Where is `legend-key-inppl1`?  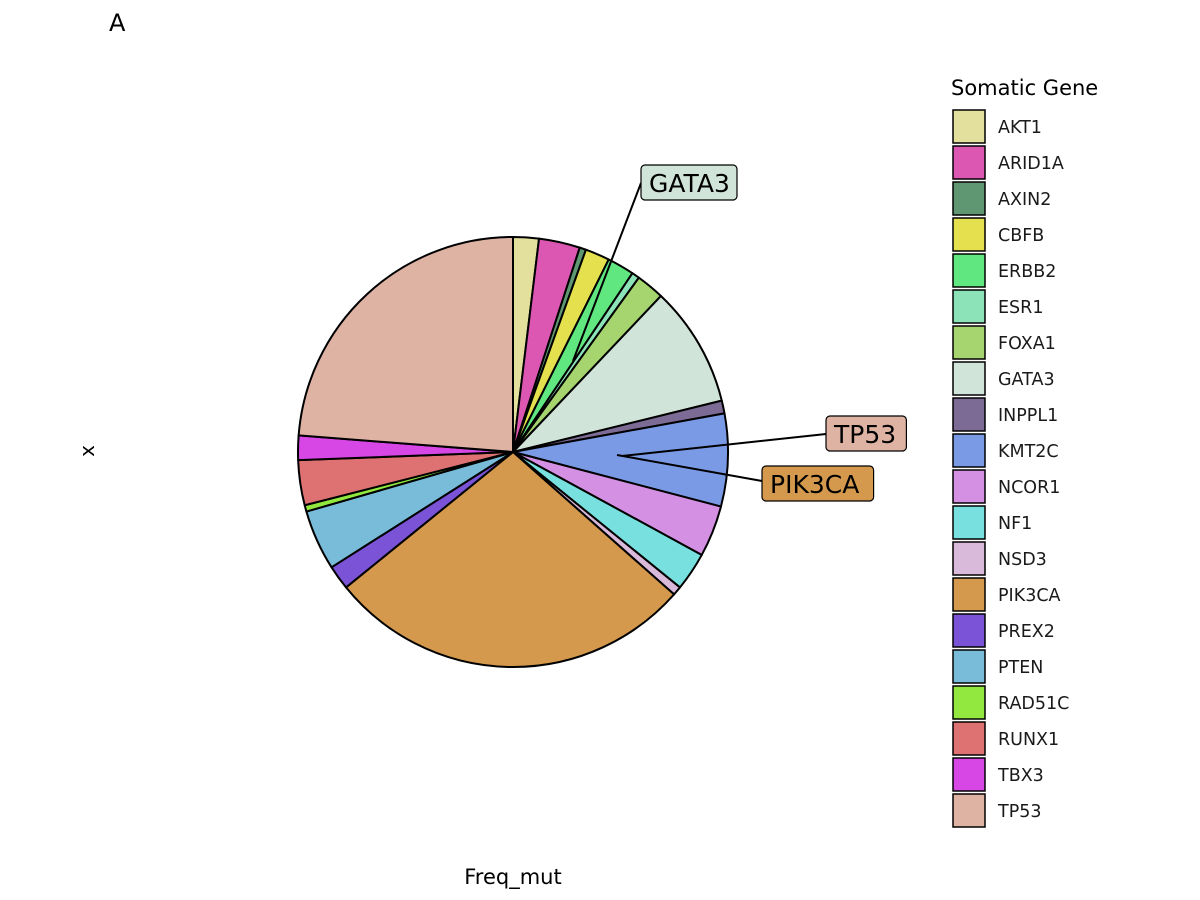
legend-key-inppl1 is located at coordinates (969, 414).